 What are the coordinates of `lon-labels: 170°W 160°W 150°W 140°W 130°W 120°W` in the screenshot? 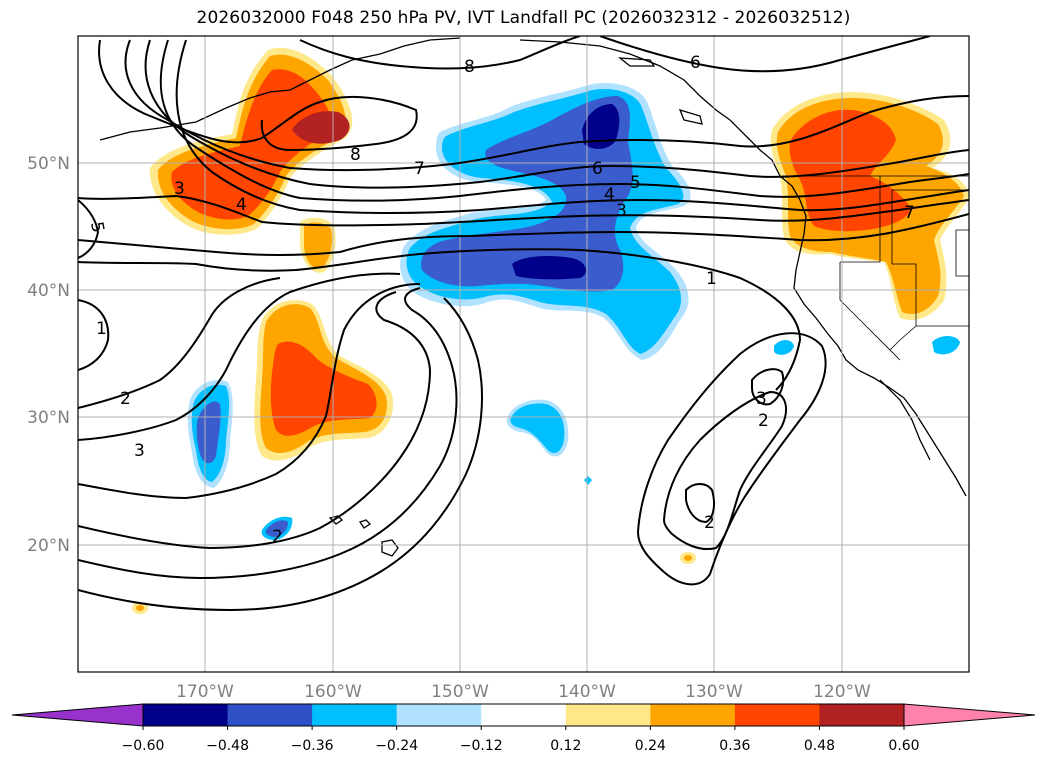 It's located at (523, 692).